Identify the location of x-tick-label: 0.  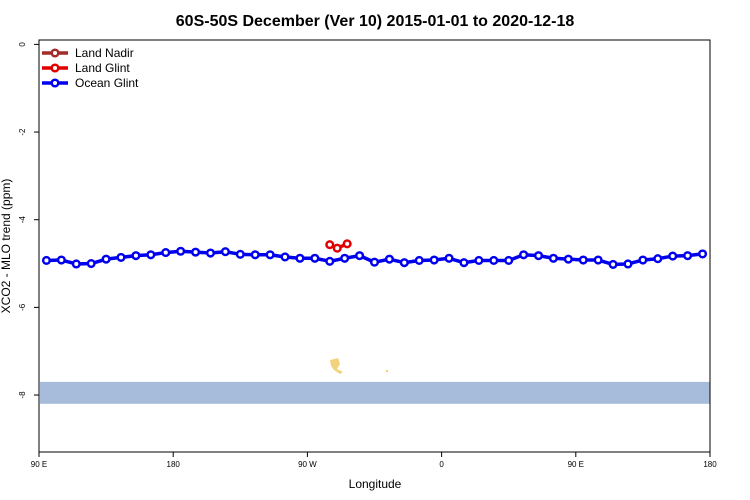
(441, 464).